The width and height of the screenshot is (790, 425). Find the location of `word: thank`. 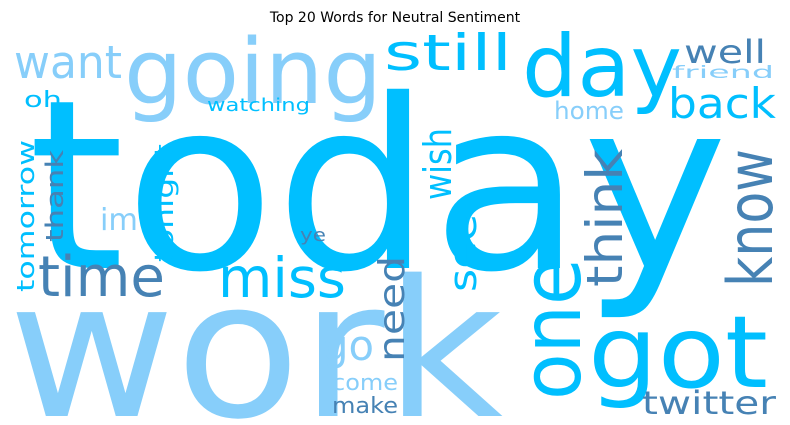

word: thank is located at coordinates (55, 196).